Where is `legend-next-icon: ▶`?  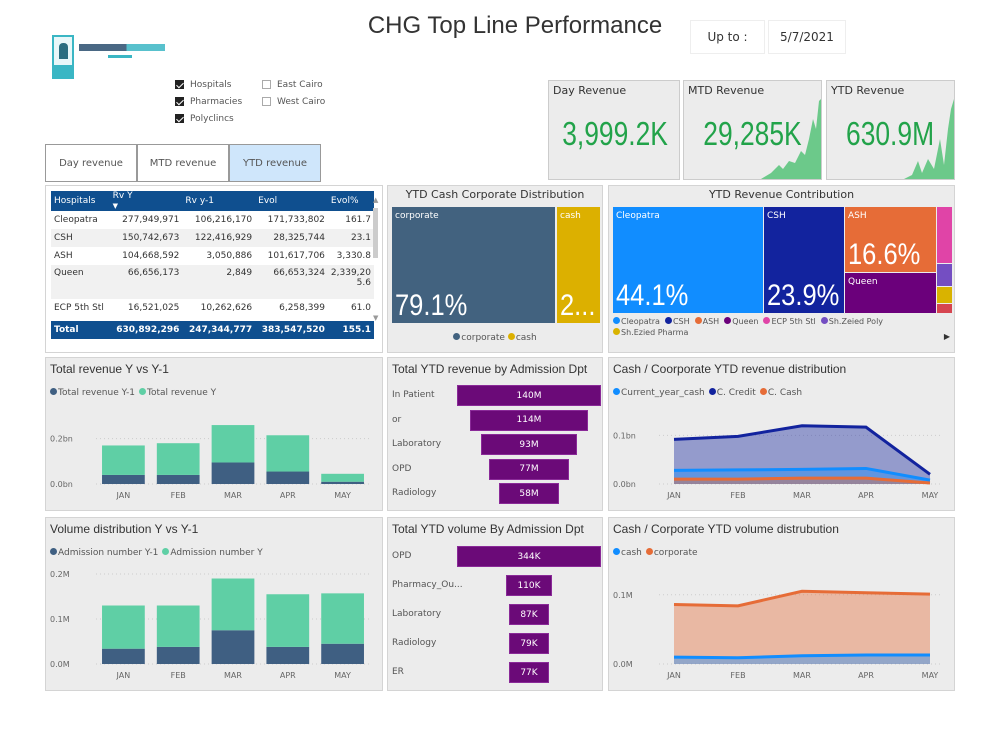
legend-next-icon: ▶ is located at coordinates (946, 336).